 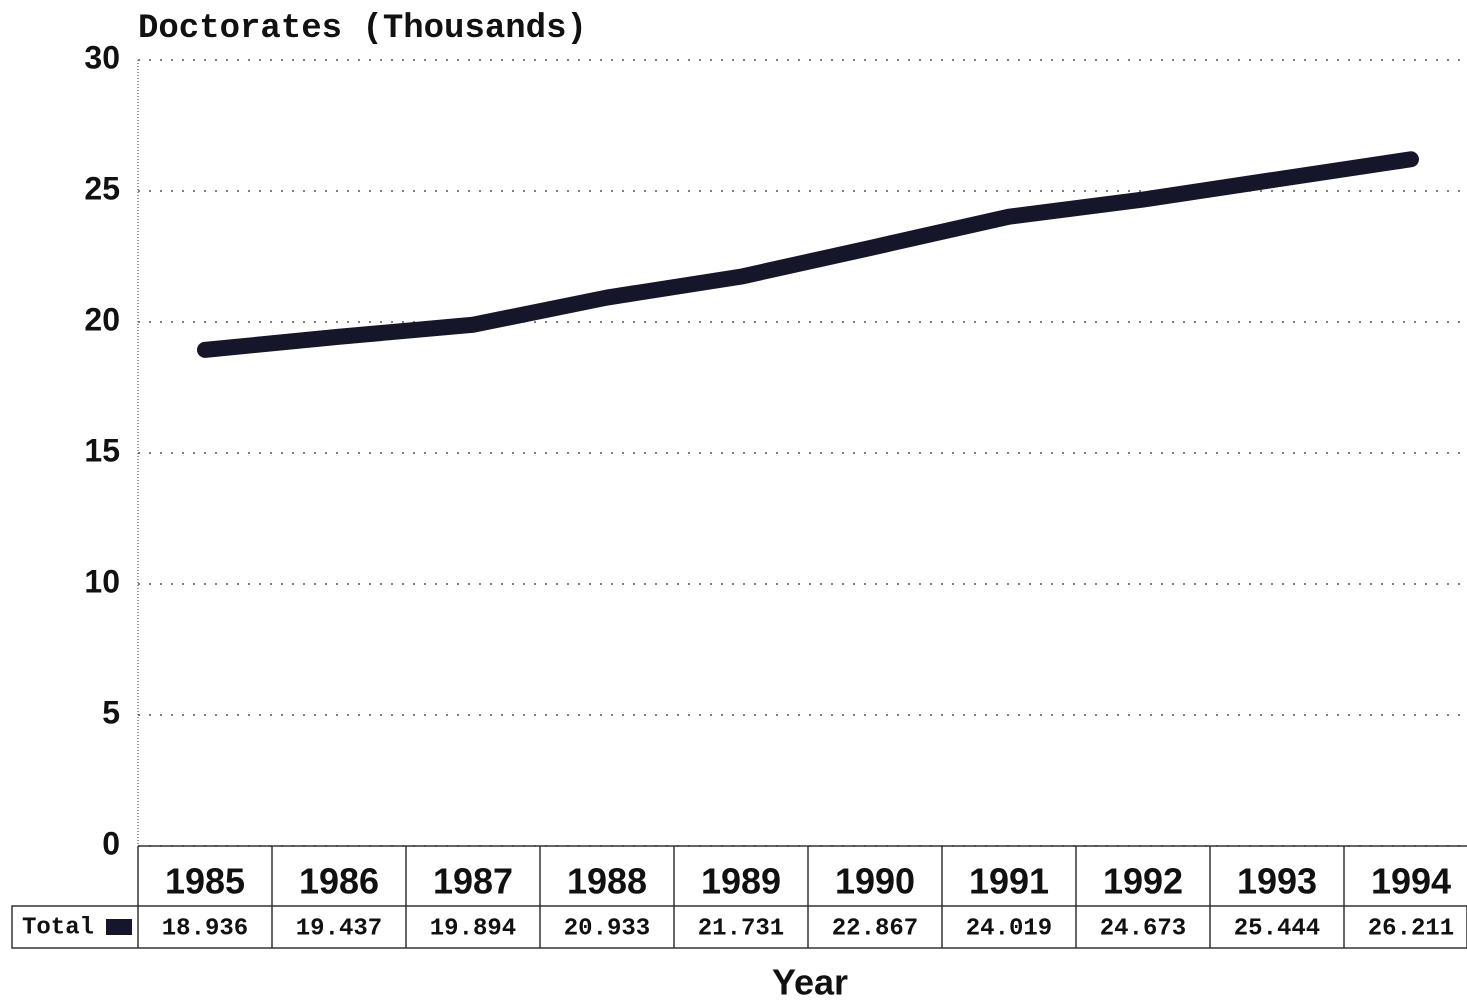 I want to click on y-tick-label: 0, so click(x=111, y=843).